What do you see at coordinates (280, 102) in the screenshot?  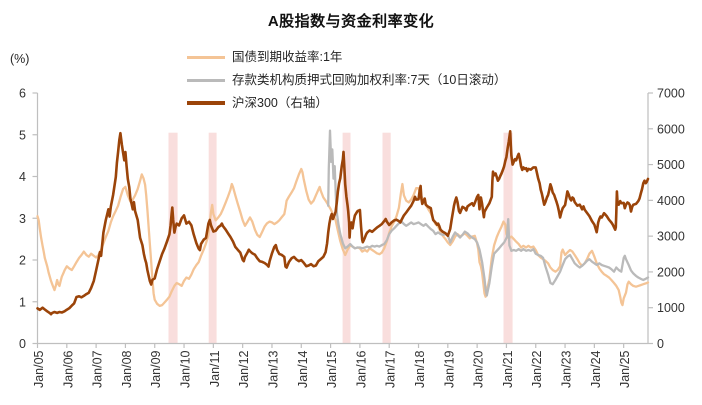 I see `legend-label-csi300: 沪深300（右轴）` at bounding box center [280, 102].